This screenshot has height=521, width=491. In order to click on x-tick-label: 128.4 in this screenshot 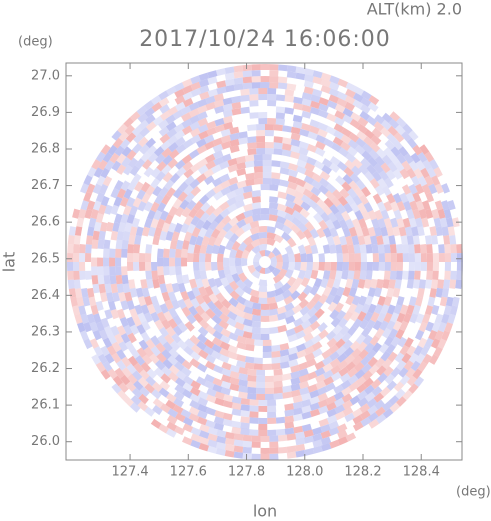, I will do `click(421, 472)`.